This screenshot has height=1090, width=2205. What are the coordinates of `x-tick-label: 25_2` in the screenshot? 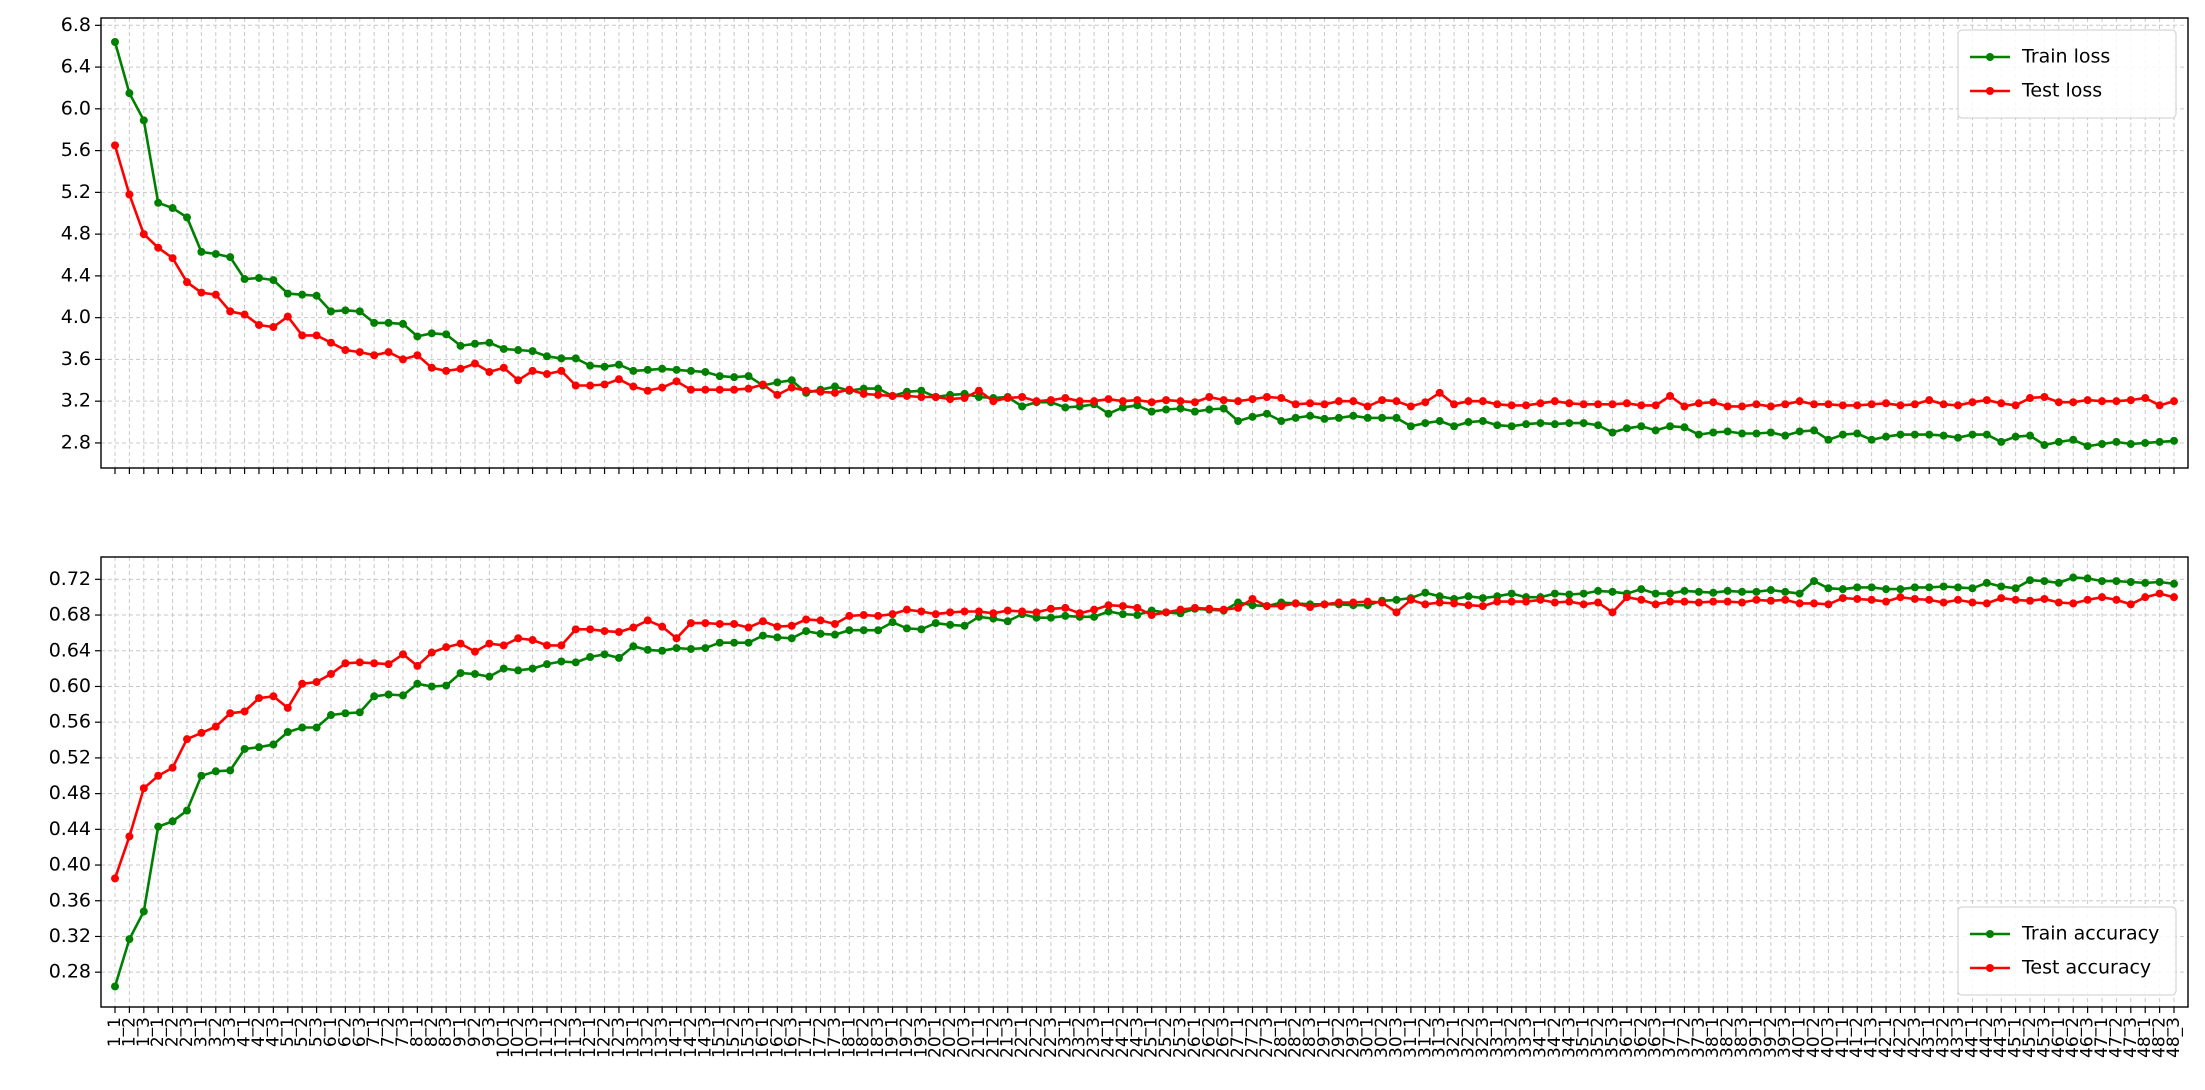 It's located at (1166, 1037).